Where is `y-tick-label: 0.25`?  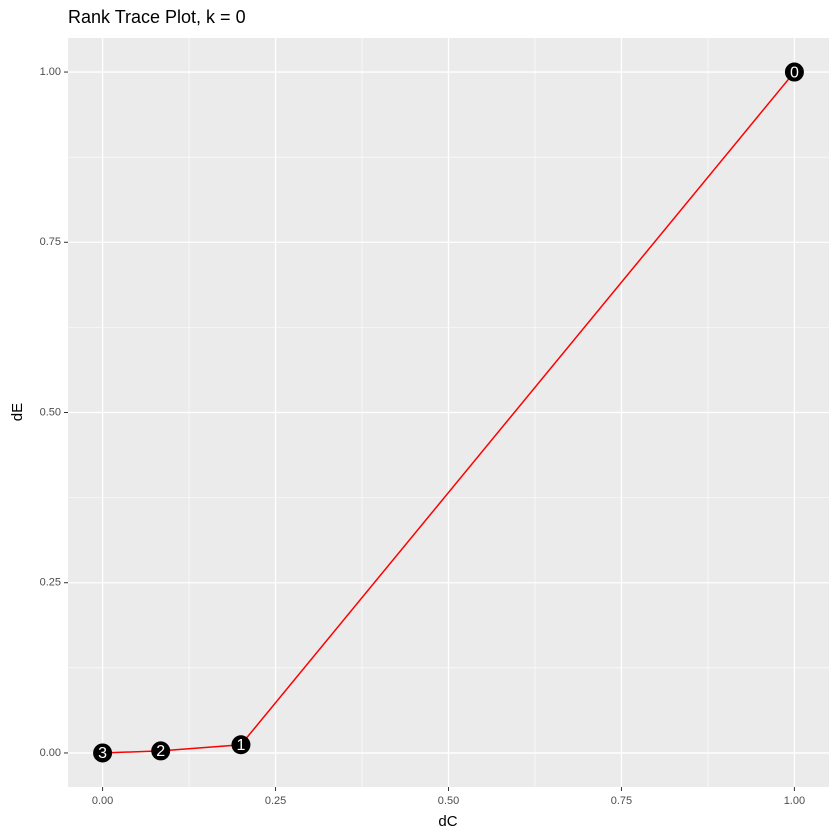
y-tick-label: 0.25 is located at coordinates (50, 583).